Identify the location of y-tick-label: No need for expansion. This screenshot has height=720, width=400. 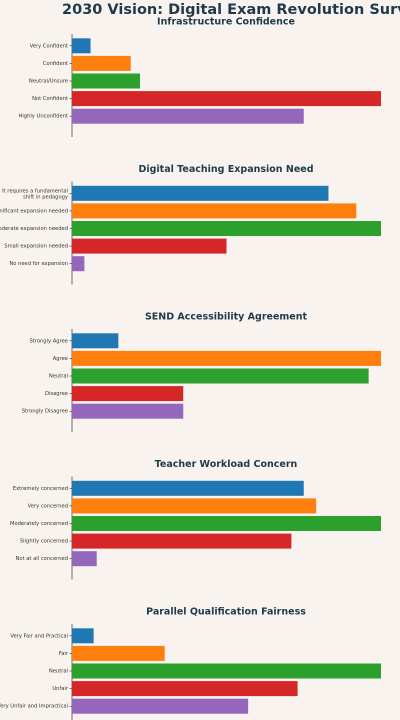
(38, 264).